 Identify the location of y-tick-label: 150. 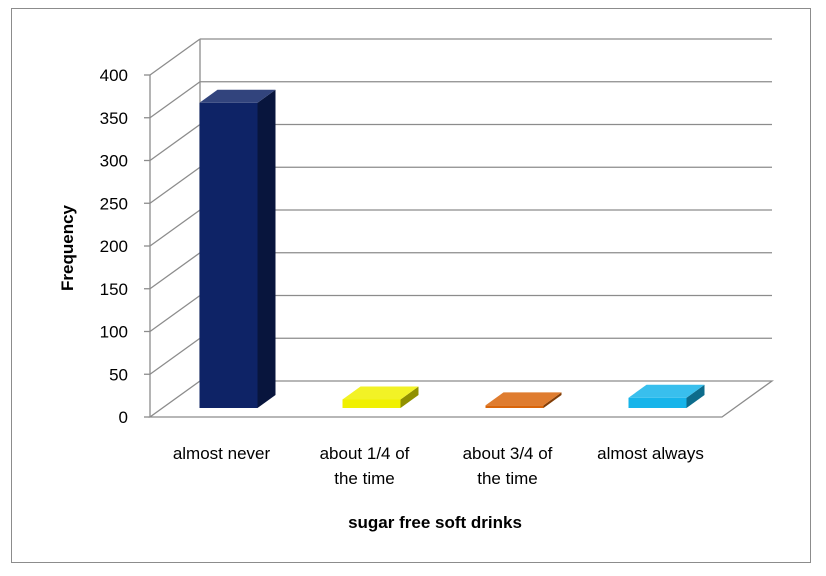
(114, 289).